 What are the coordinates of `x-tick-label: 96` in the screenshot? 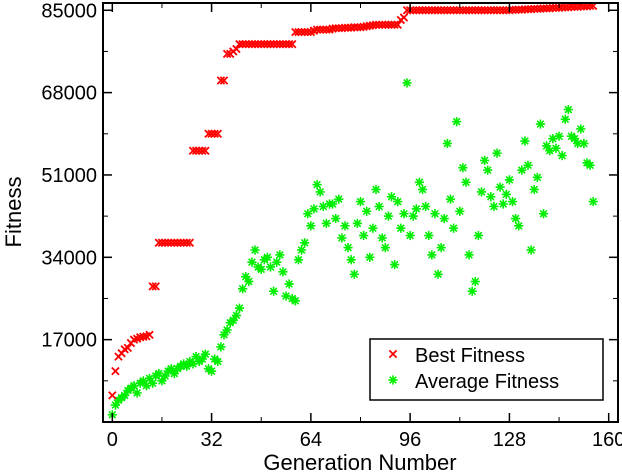 It's located at (410, 440).